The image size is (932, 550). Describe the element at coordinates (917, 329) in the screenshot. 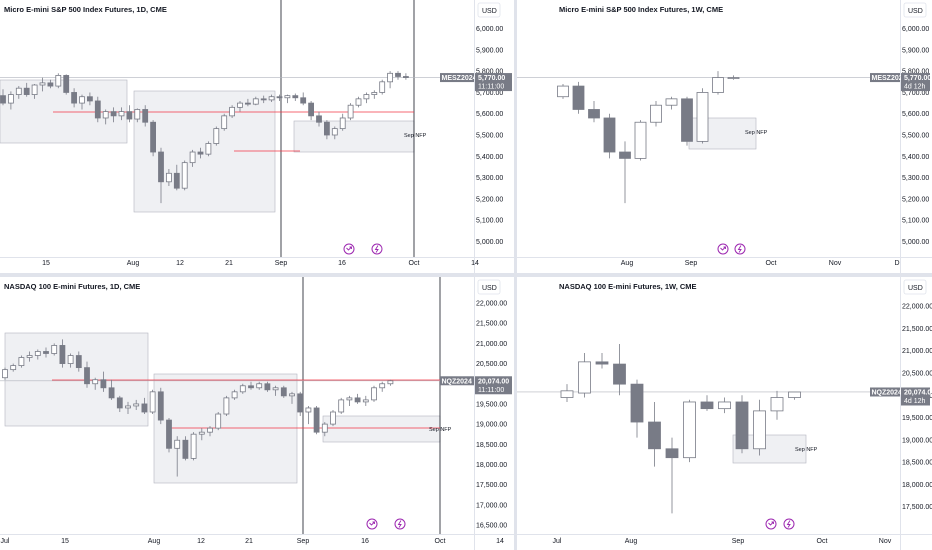

I see `price-axis-label: 21,500.00` at that location.